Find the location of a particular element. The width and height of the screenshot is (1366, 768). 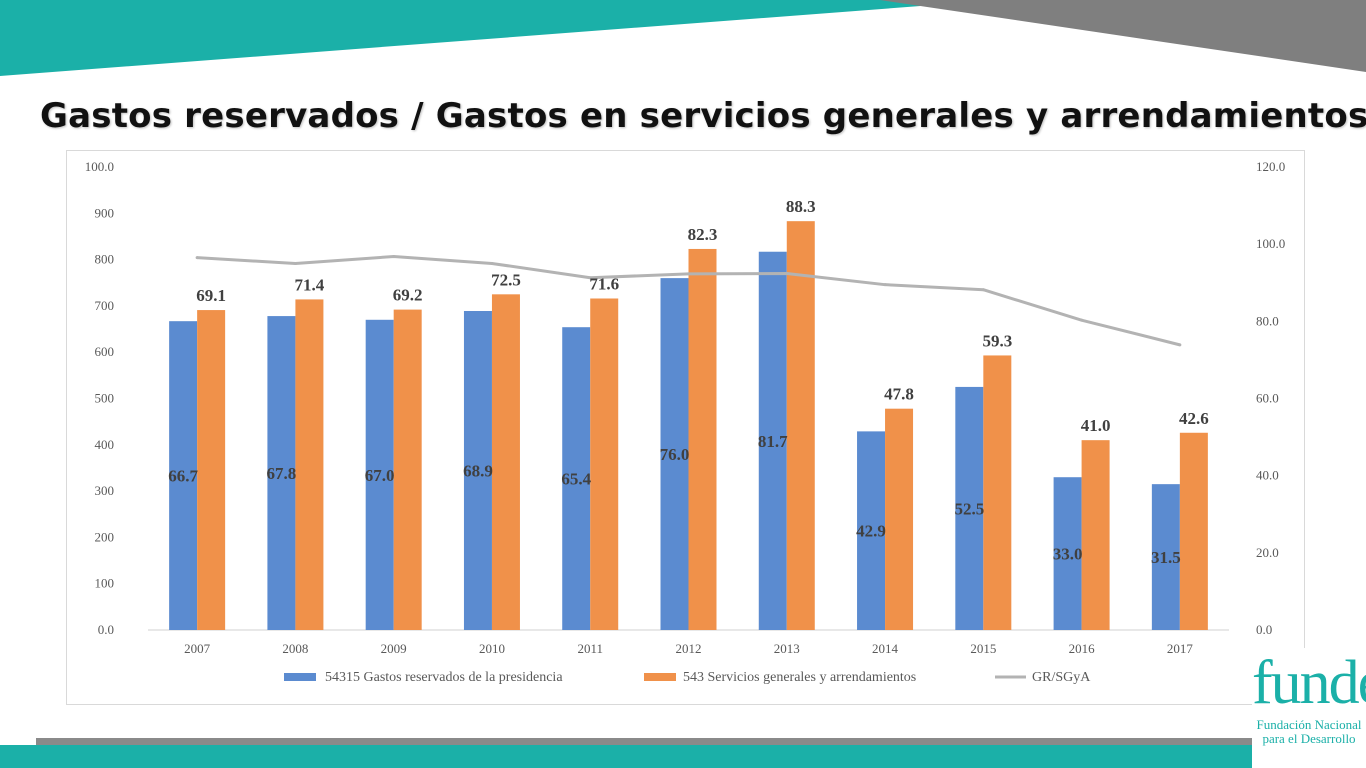

footer-gray-bar is located at coordinates (701, 741).